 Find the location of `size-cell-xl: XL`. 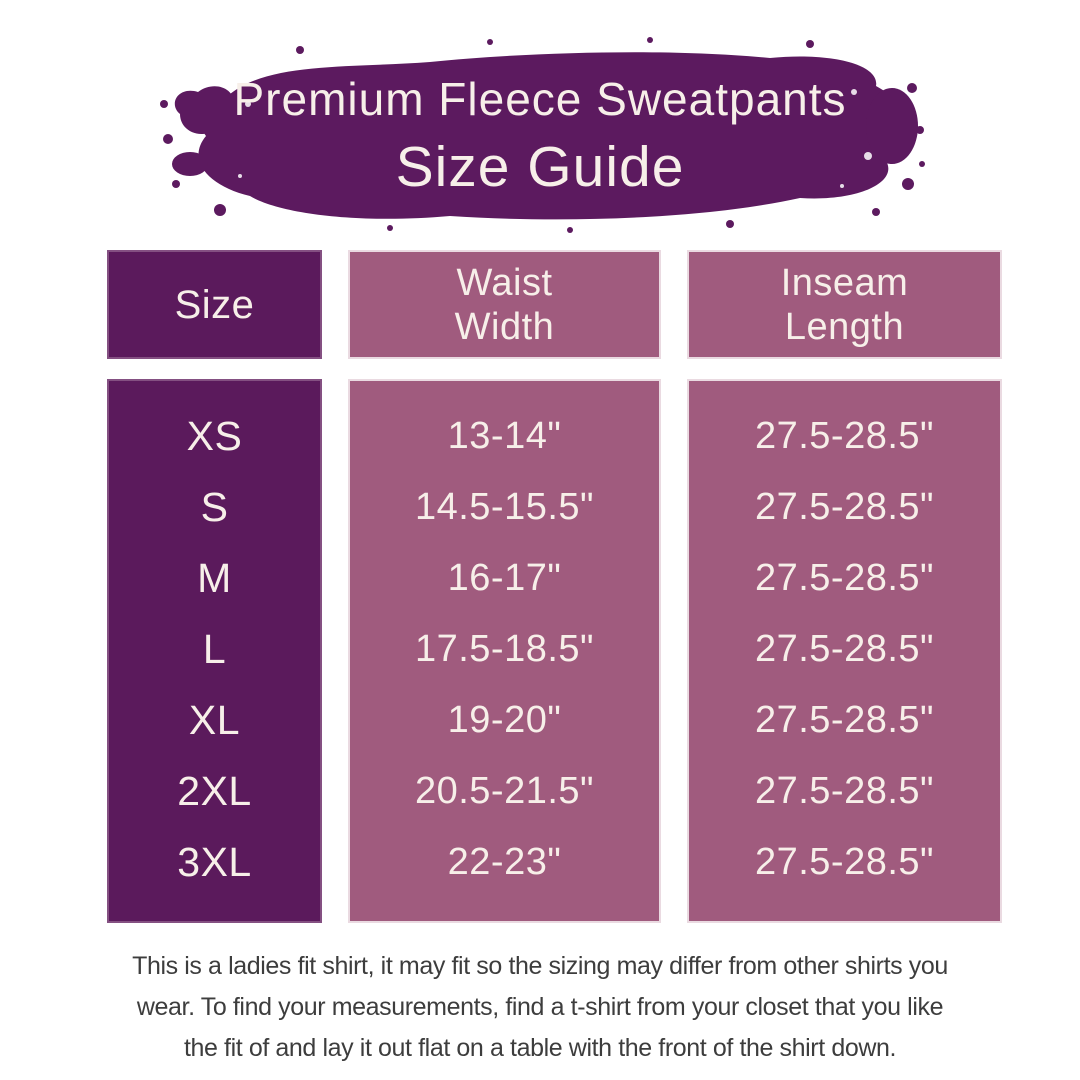

size-cell-xl: XL is located at coordinates (214, 720).